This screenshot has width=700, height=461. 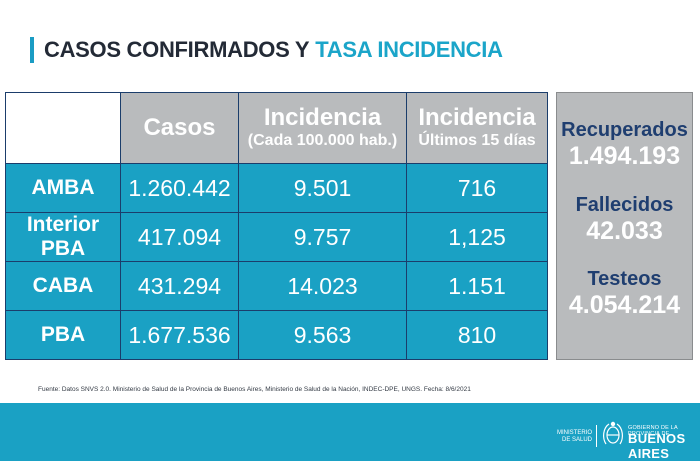 What do you see at coordinates (322, 128) in the screenshot?
I see `header-incidencia: Incidencia (Cada 100.000 hab.)` at bounding box center [322, 128].